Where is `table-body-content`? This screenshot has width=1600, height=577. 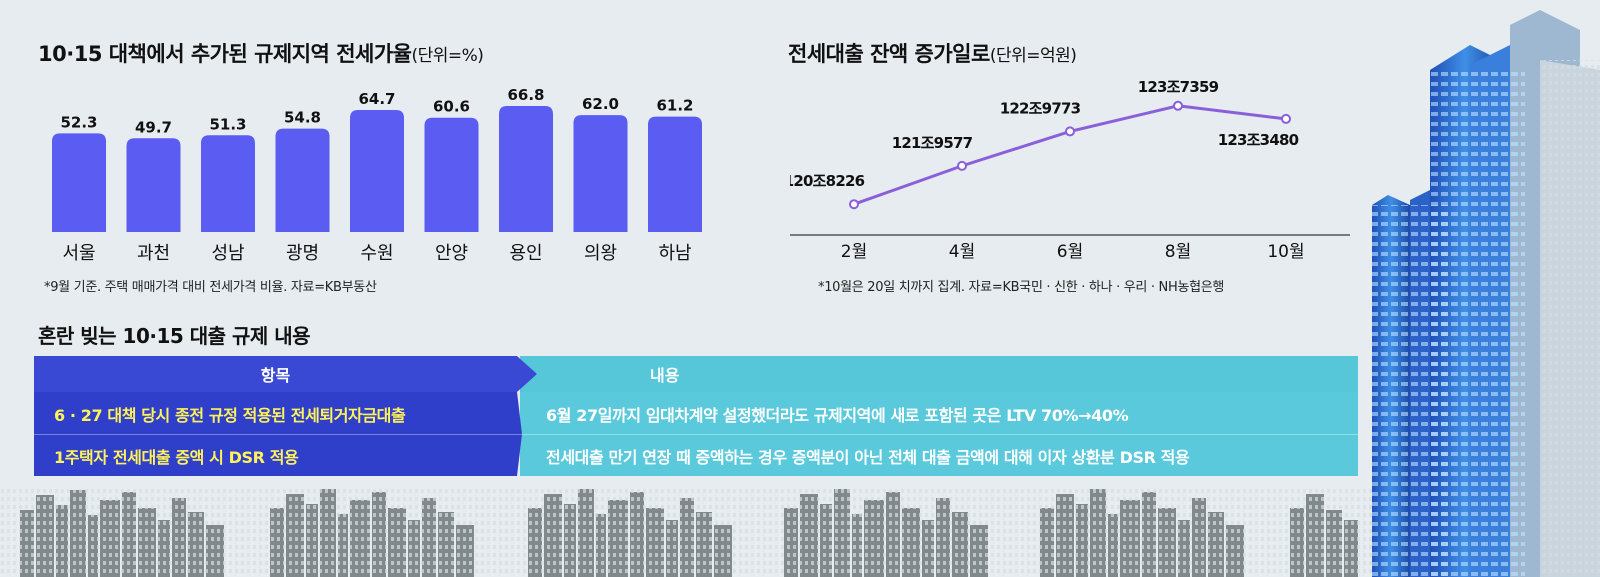 table-body-content is located at coordinates (939, 434).